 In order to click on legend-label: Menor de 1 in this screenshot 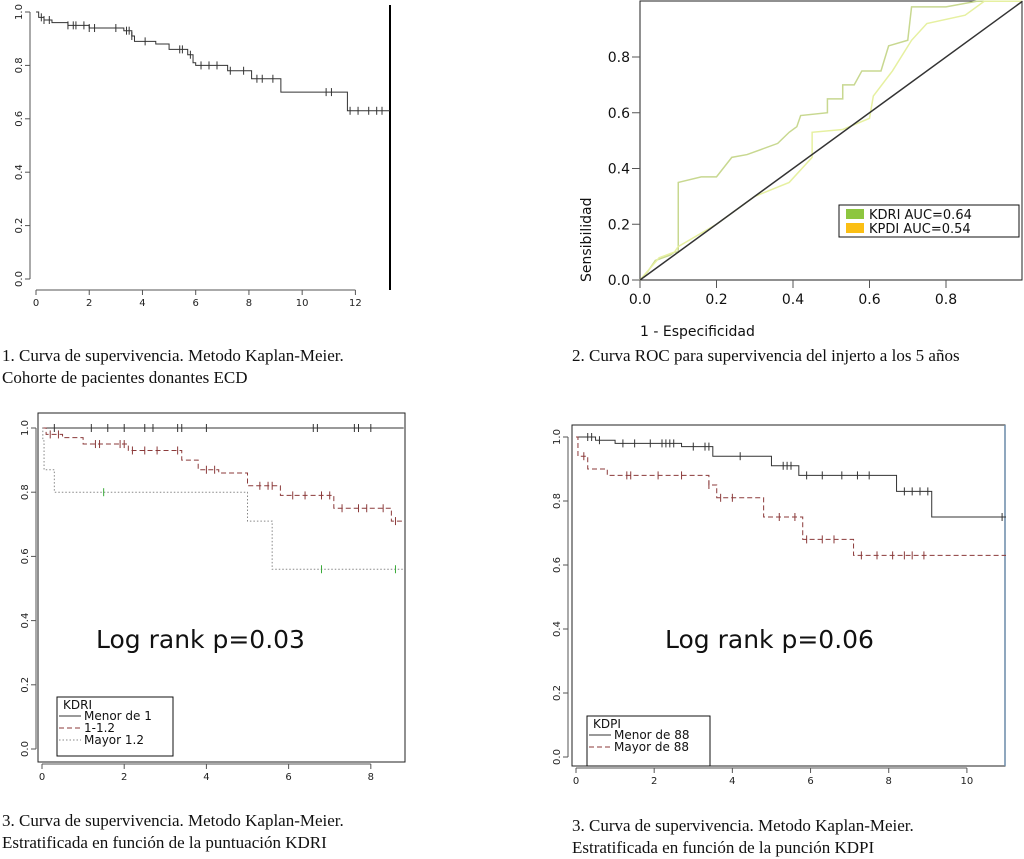, I will do `click(118, 716)`.